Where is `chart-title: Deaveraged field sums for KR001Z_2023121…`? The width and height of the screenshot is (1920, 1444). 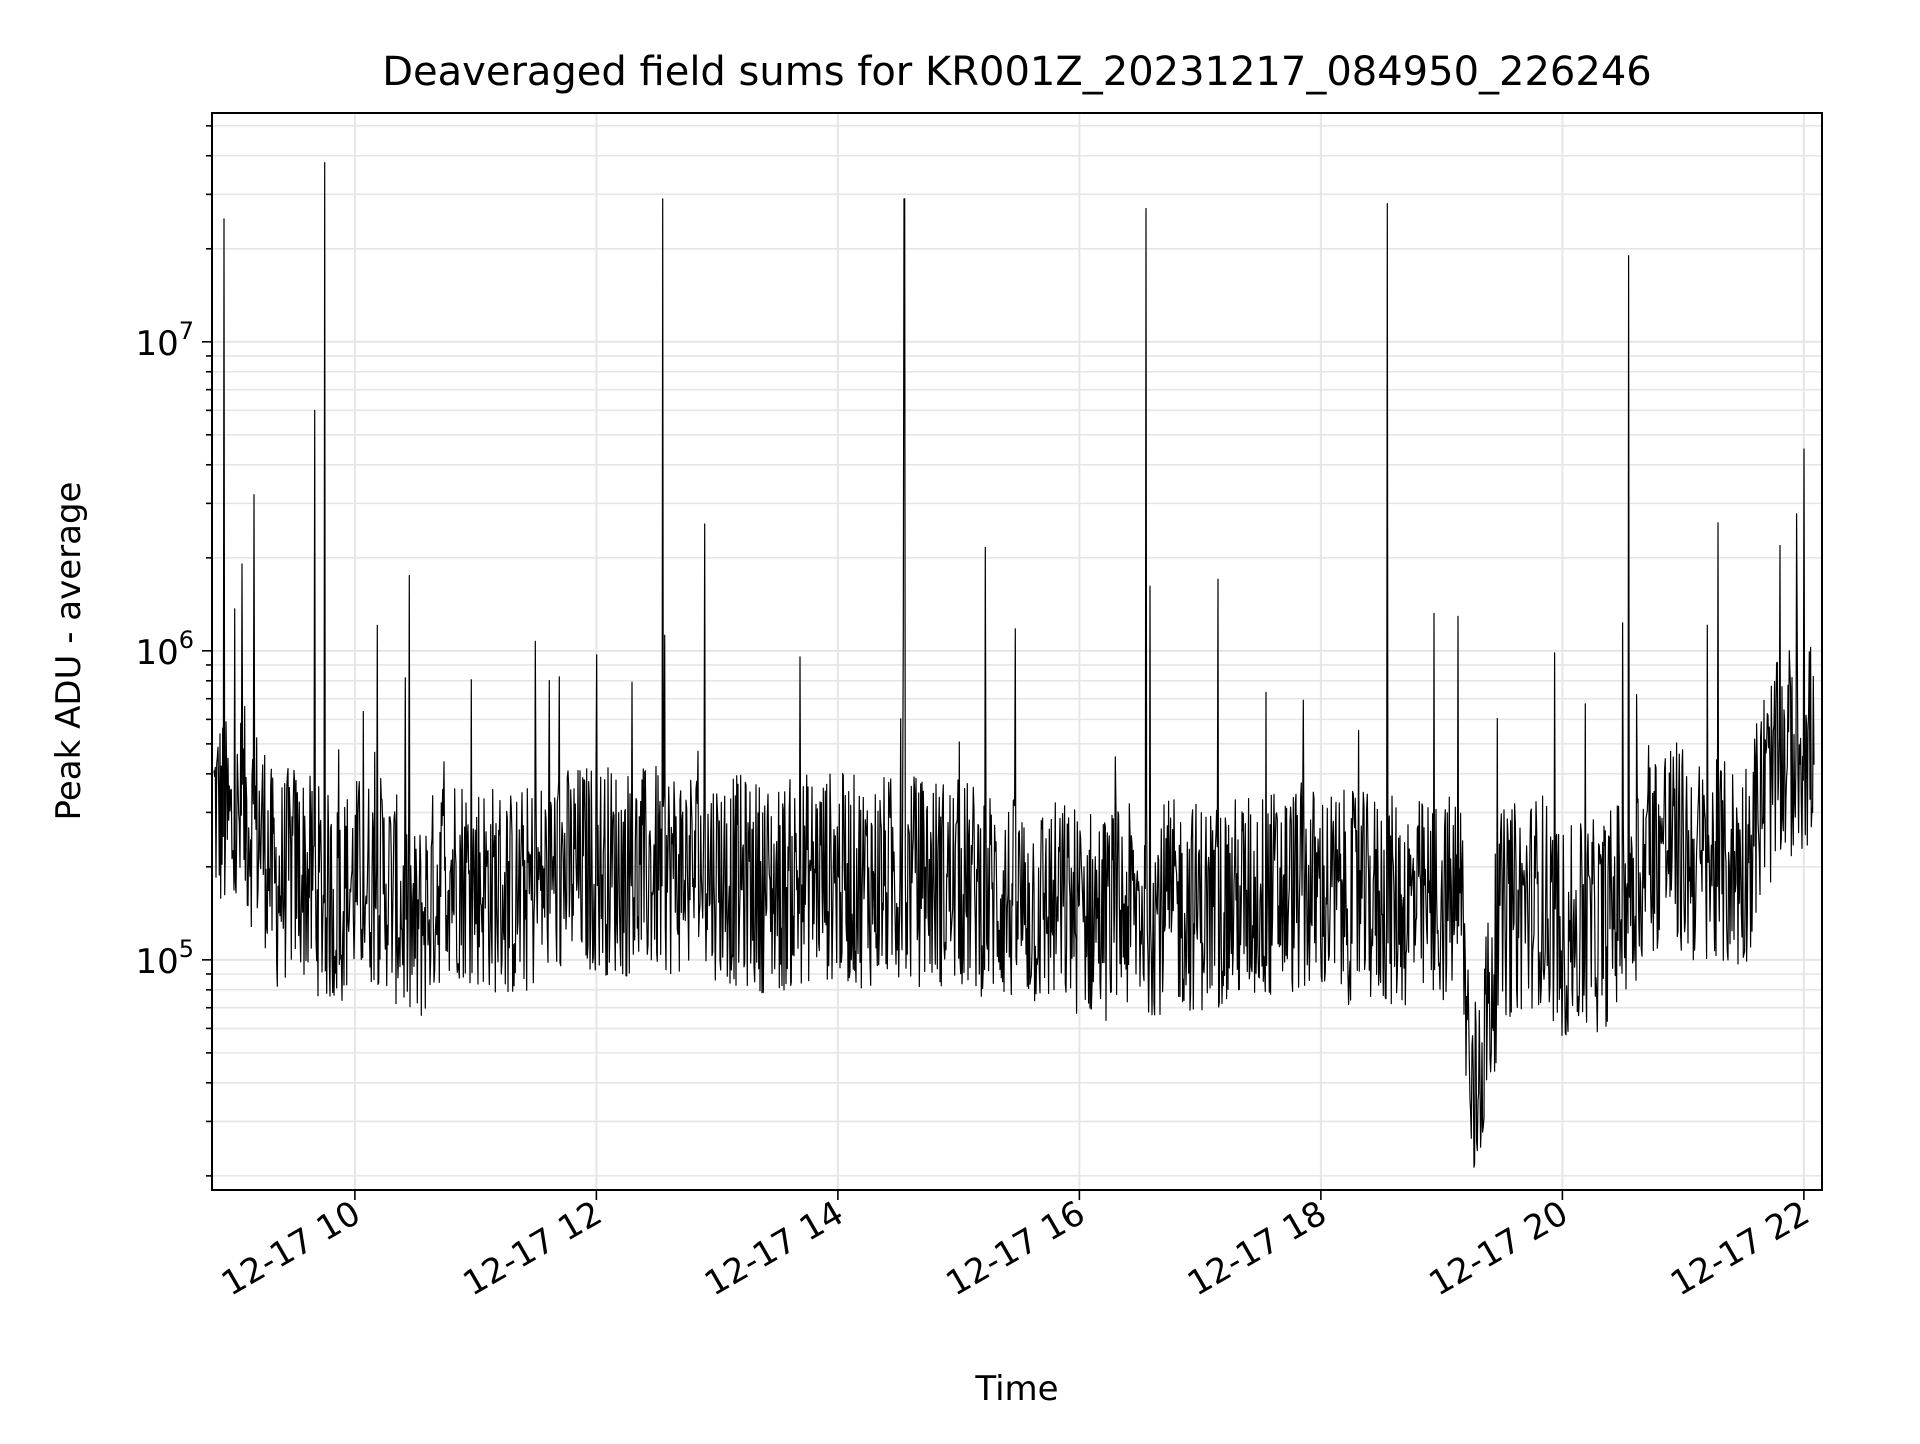 chart-title: Deaveraged field sums for KR001Z_2023121… is located at coordinates (1016, 72).